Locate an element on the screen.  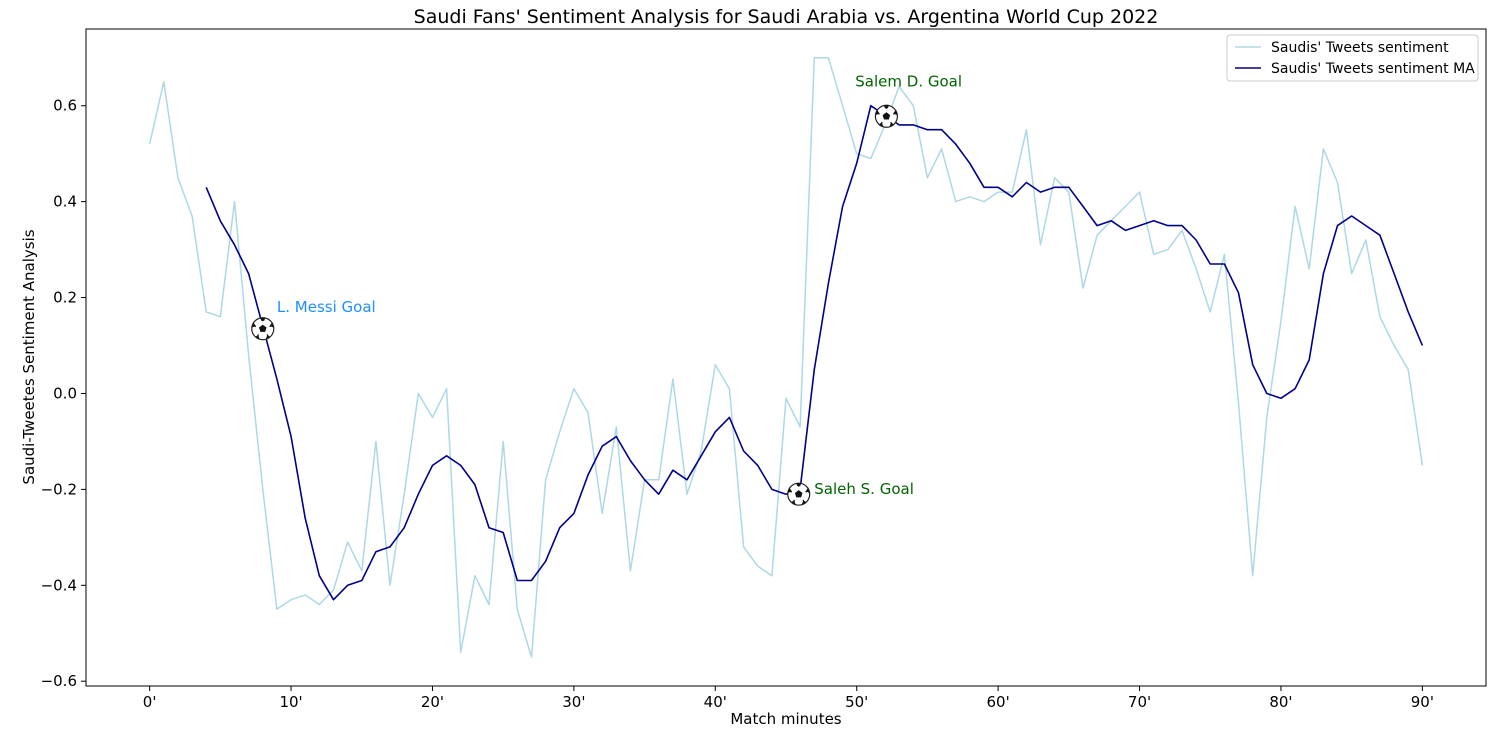
goal-annotation: L. Messi Goal is located at coordinates (326, 307).